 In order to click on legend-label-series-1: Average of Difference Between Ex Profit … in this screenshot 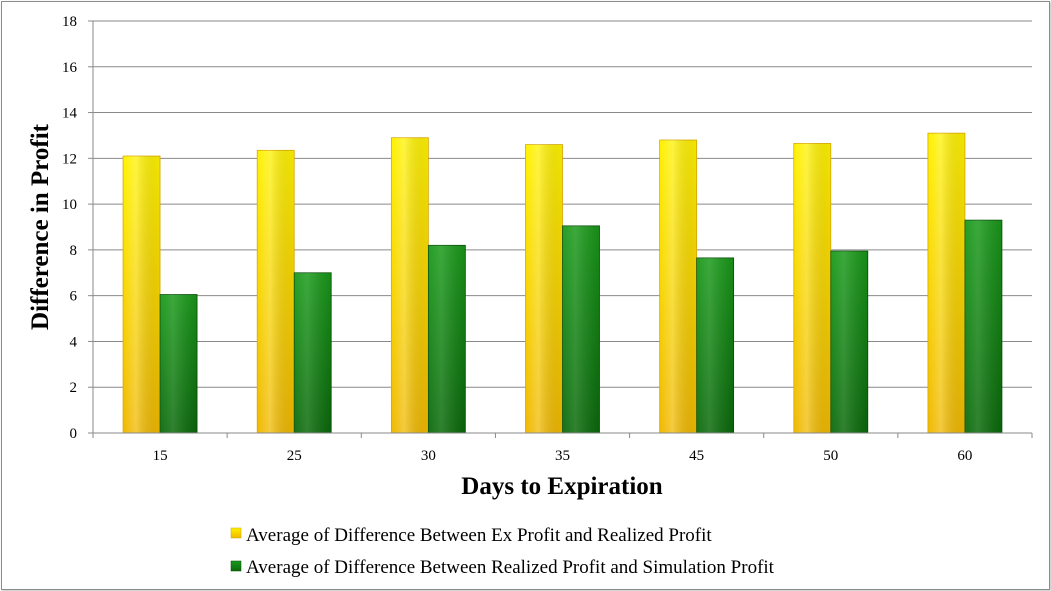, I will do `click(479, 535)`.